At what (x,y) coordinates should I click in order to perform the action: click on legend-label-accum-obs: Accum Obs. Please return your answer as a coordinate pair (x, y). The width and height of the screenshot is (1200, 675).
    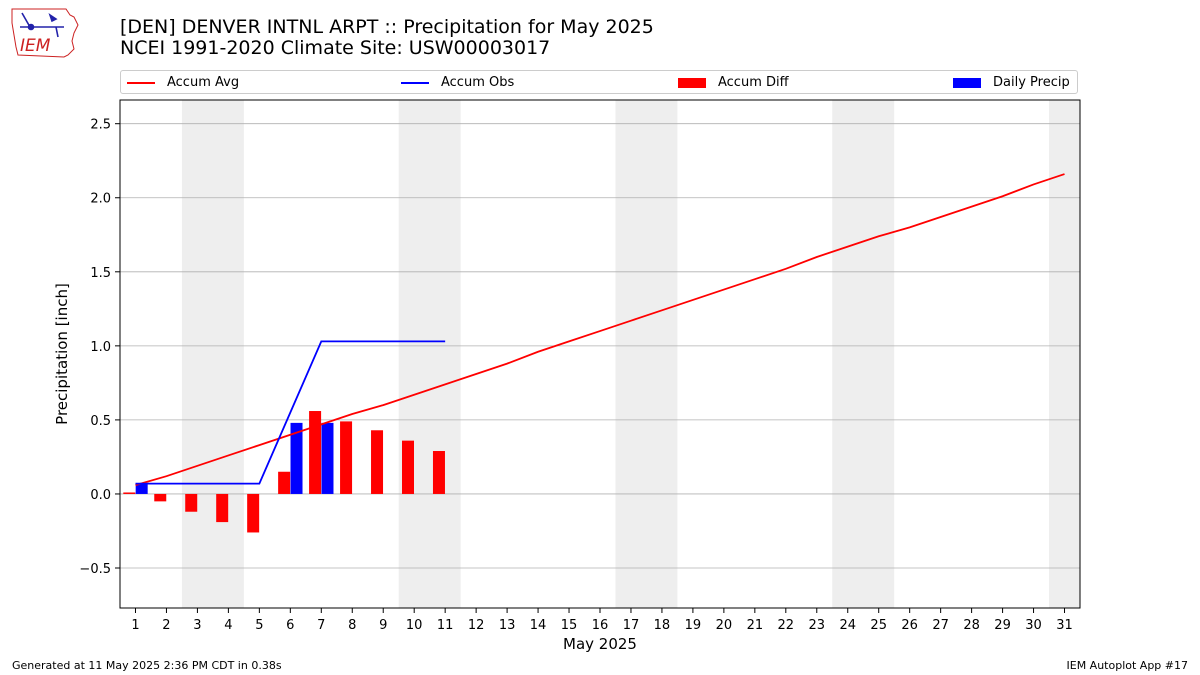
    Looking at the image, I should click on (478, 82).